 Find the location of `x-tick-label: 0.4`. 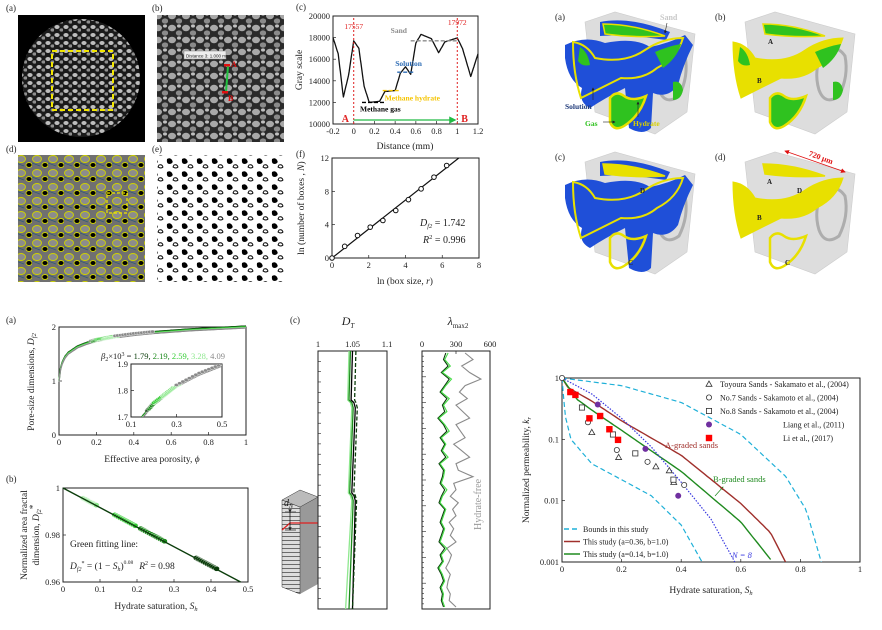

x-tick-label: 0.4 is located at coordinates (681, 569).